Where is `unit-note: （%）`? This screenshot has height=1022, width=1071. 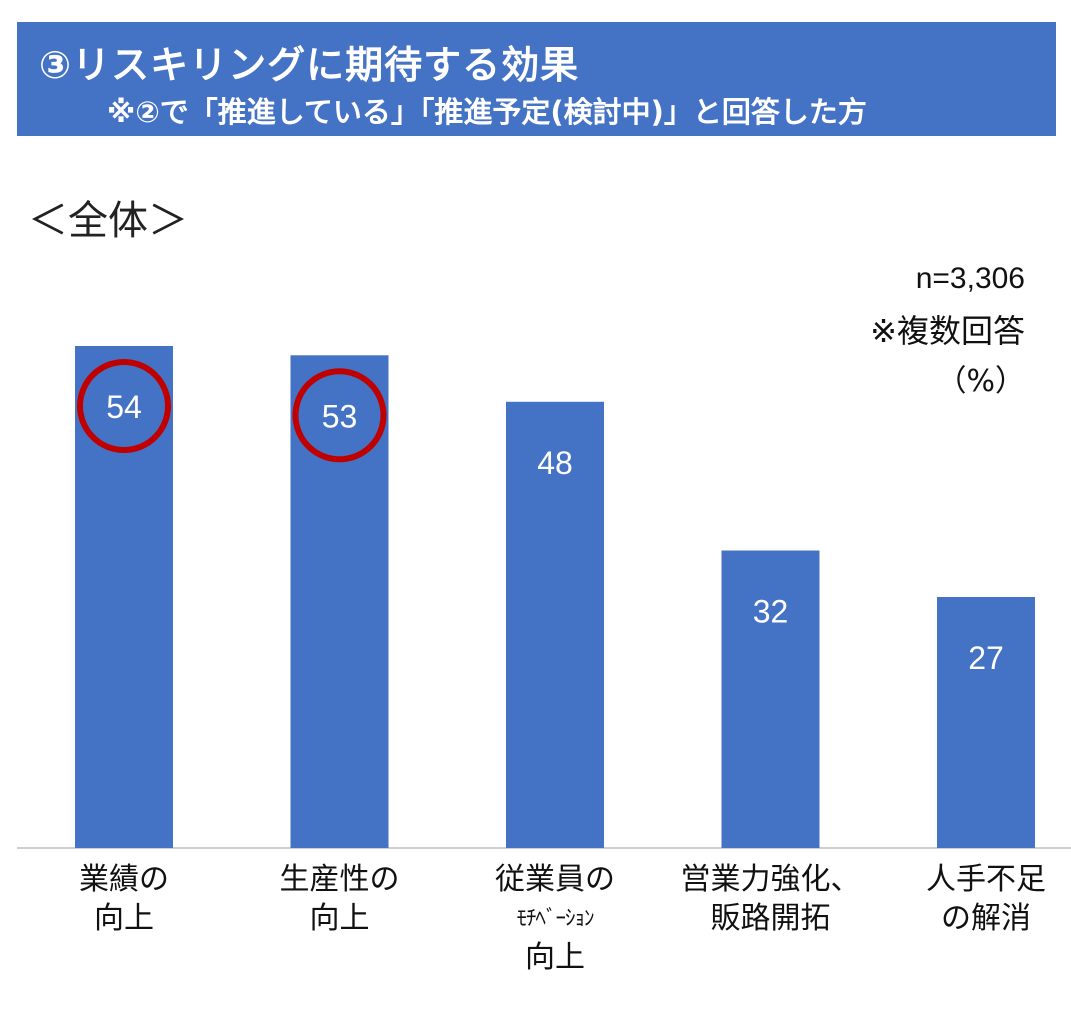 unit-note: （%） is located at coordinates (980, 381).